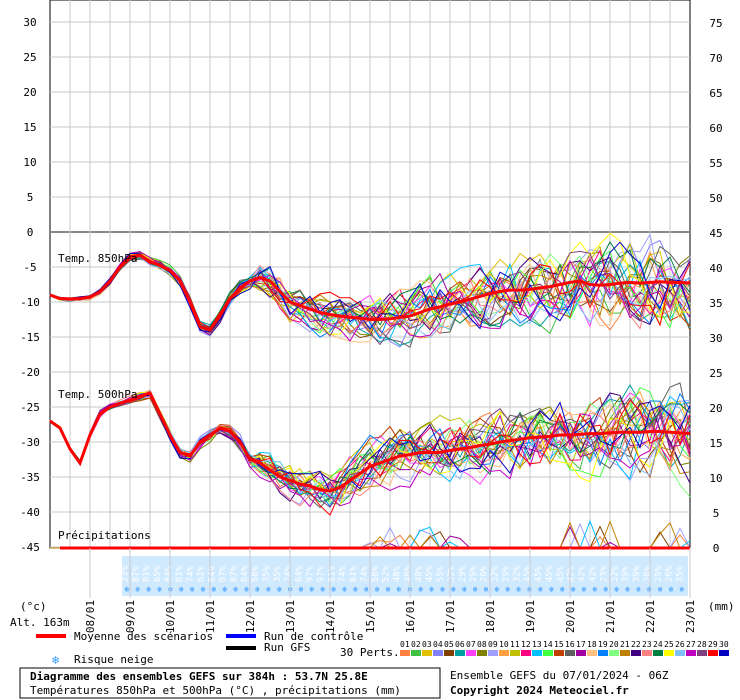  What do you see at coordinates (136, 573) in the screenshot?
I see `snow-risk-value: 87%` at bounding box center [136, 573].